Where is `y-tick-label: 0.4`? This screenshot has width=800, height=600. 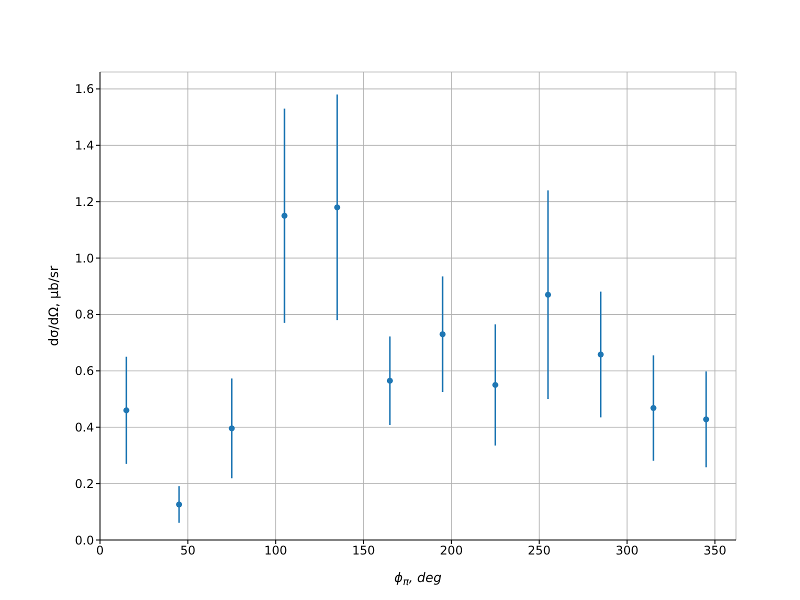 y-tick-label: 0.4 is located at coordinates (84, 427).